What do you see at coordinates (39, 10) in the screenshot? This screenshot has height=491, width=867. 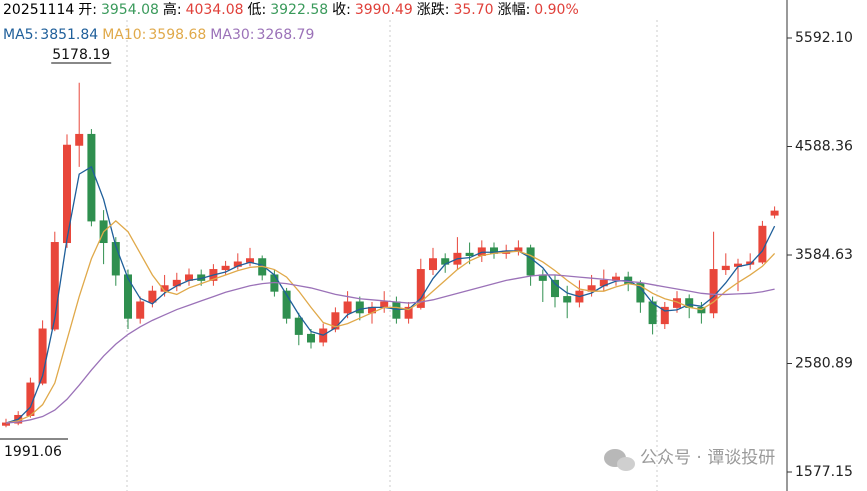 I see `date: 20251114` at bounding box center [39, 10].